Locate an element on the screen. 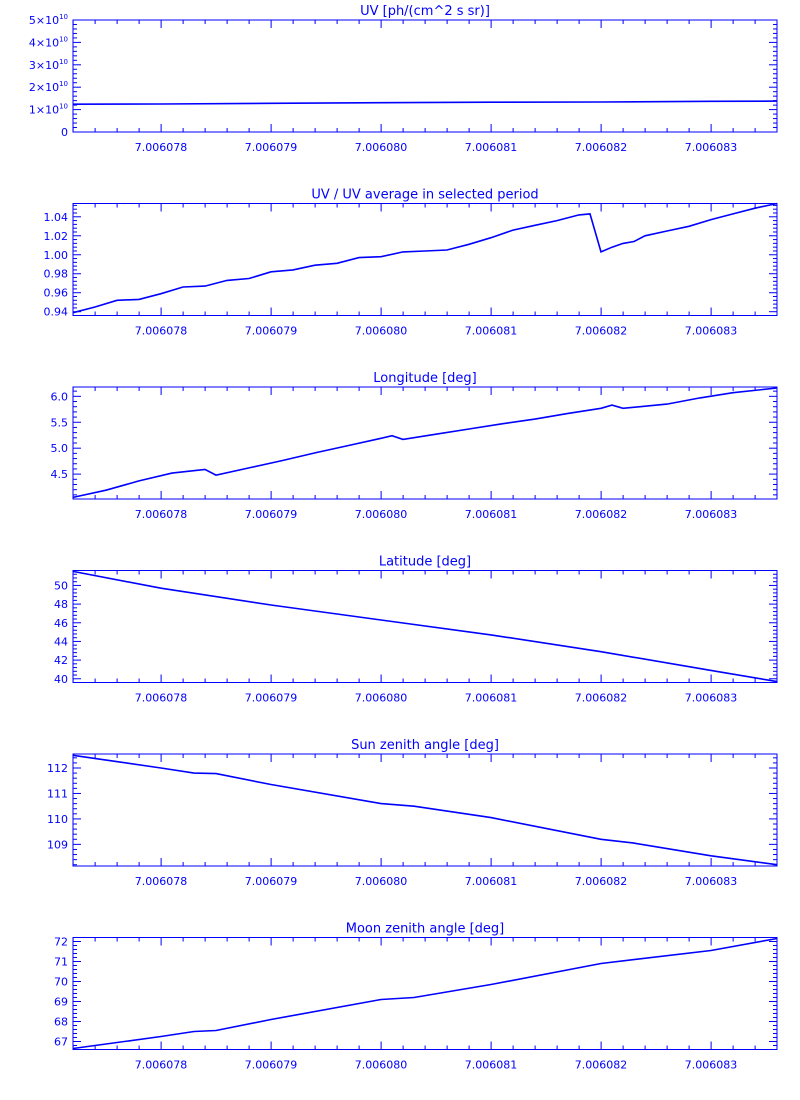 This screenshot has width=800, height=1100. y-tick-label: 44 is located at coordinates (61, 641).